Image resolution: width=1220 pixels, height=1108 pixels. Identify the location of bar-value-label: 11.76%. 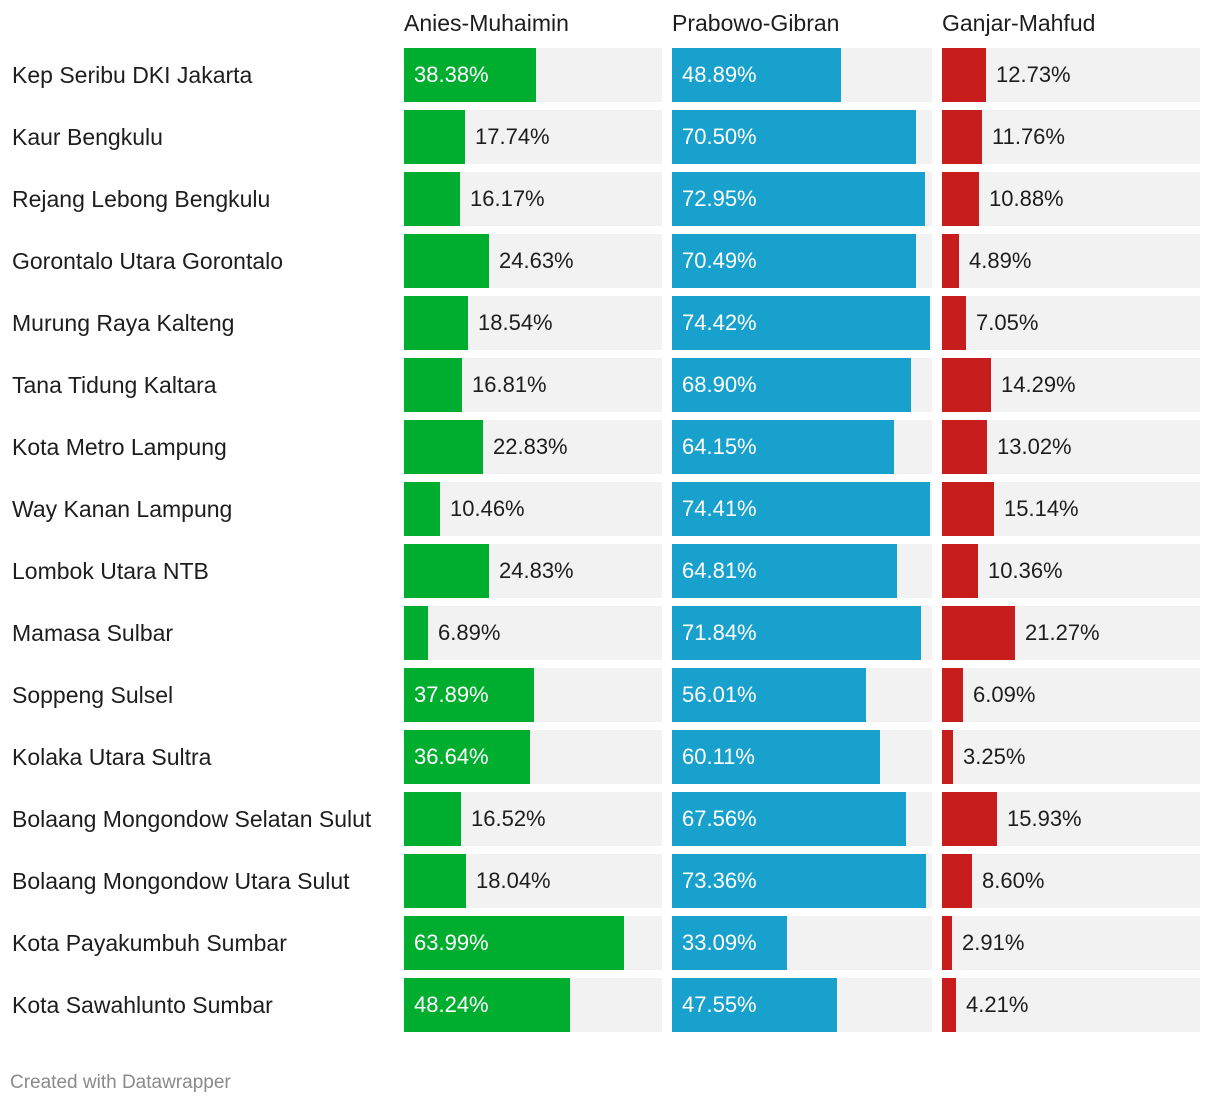
(1028, 136).